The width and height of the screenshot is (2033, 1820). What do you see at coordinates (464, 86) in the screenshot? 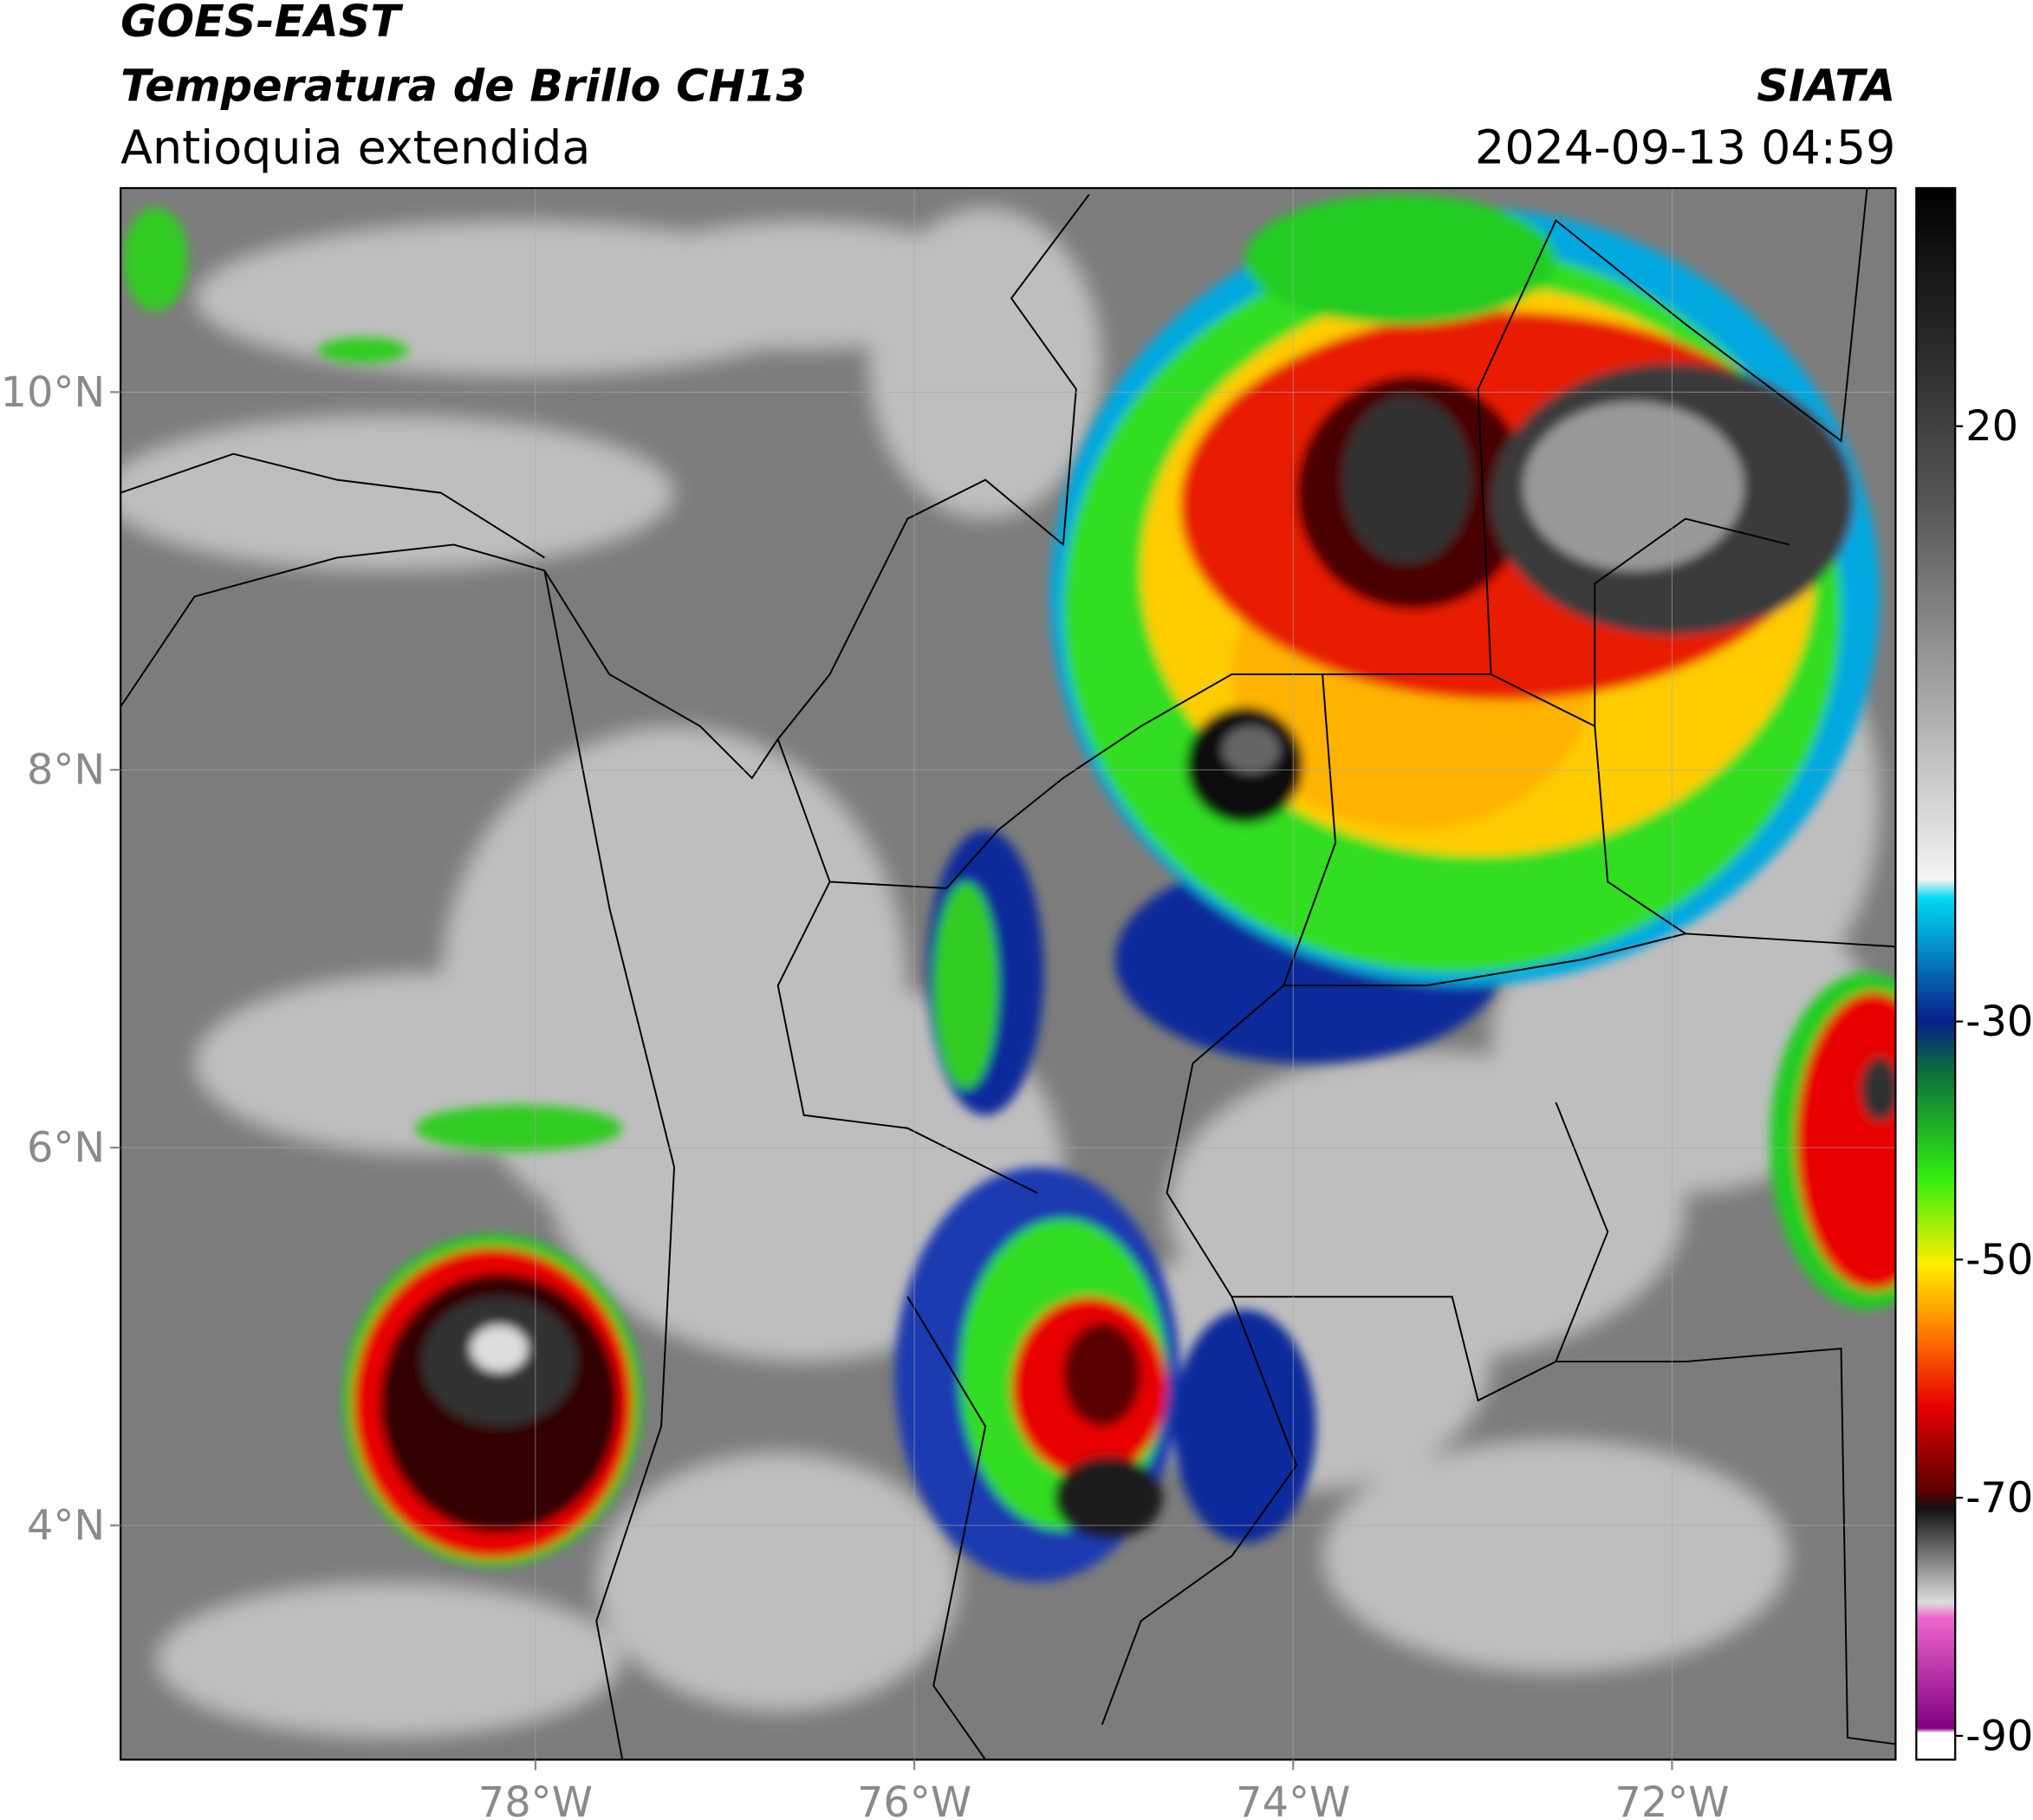
I see `subtitle: Temperatura de Brillo CH13` at bounding box center [464, 86].